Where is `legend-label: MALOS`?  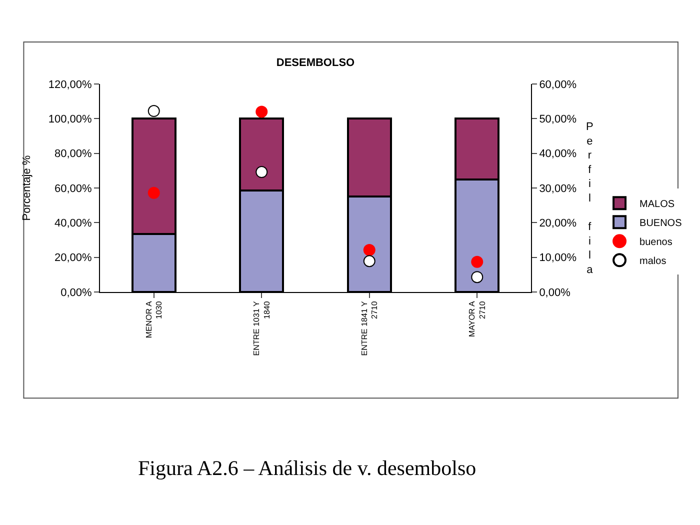 legend-label: MALOS is located at coordinates (657, 204).